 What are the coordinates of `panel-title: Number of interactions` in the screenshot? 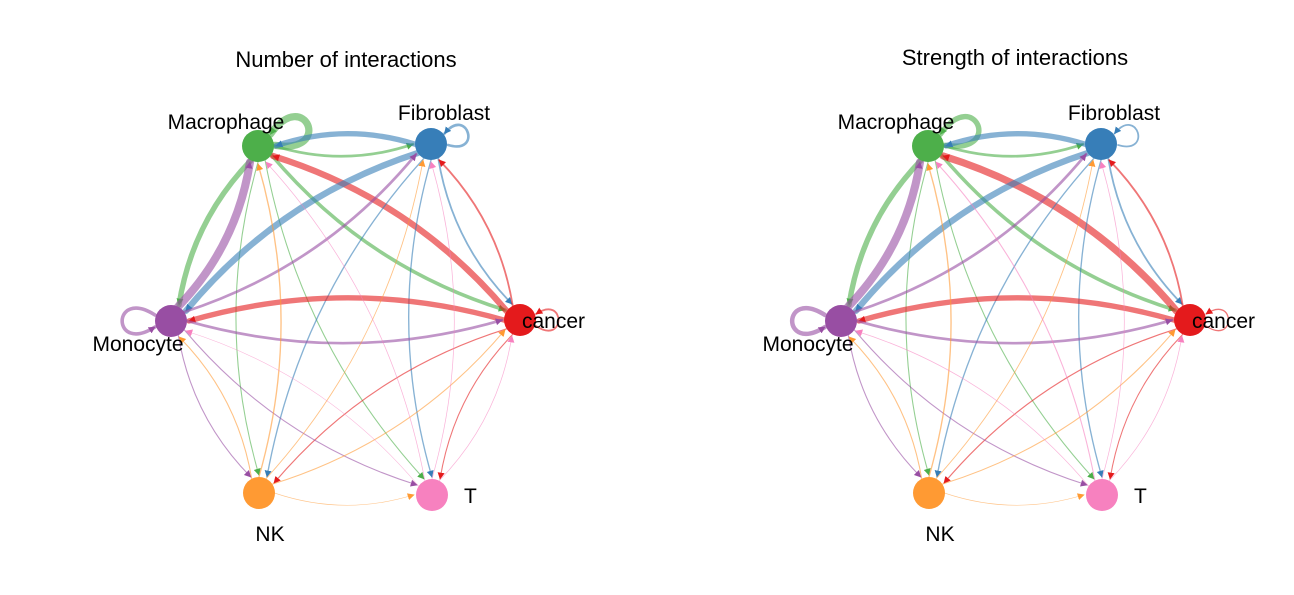 It's located at (345, 59).